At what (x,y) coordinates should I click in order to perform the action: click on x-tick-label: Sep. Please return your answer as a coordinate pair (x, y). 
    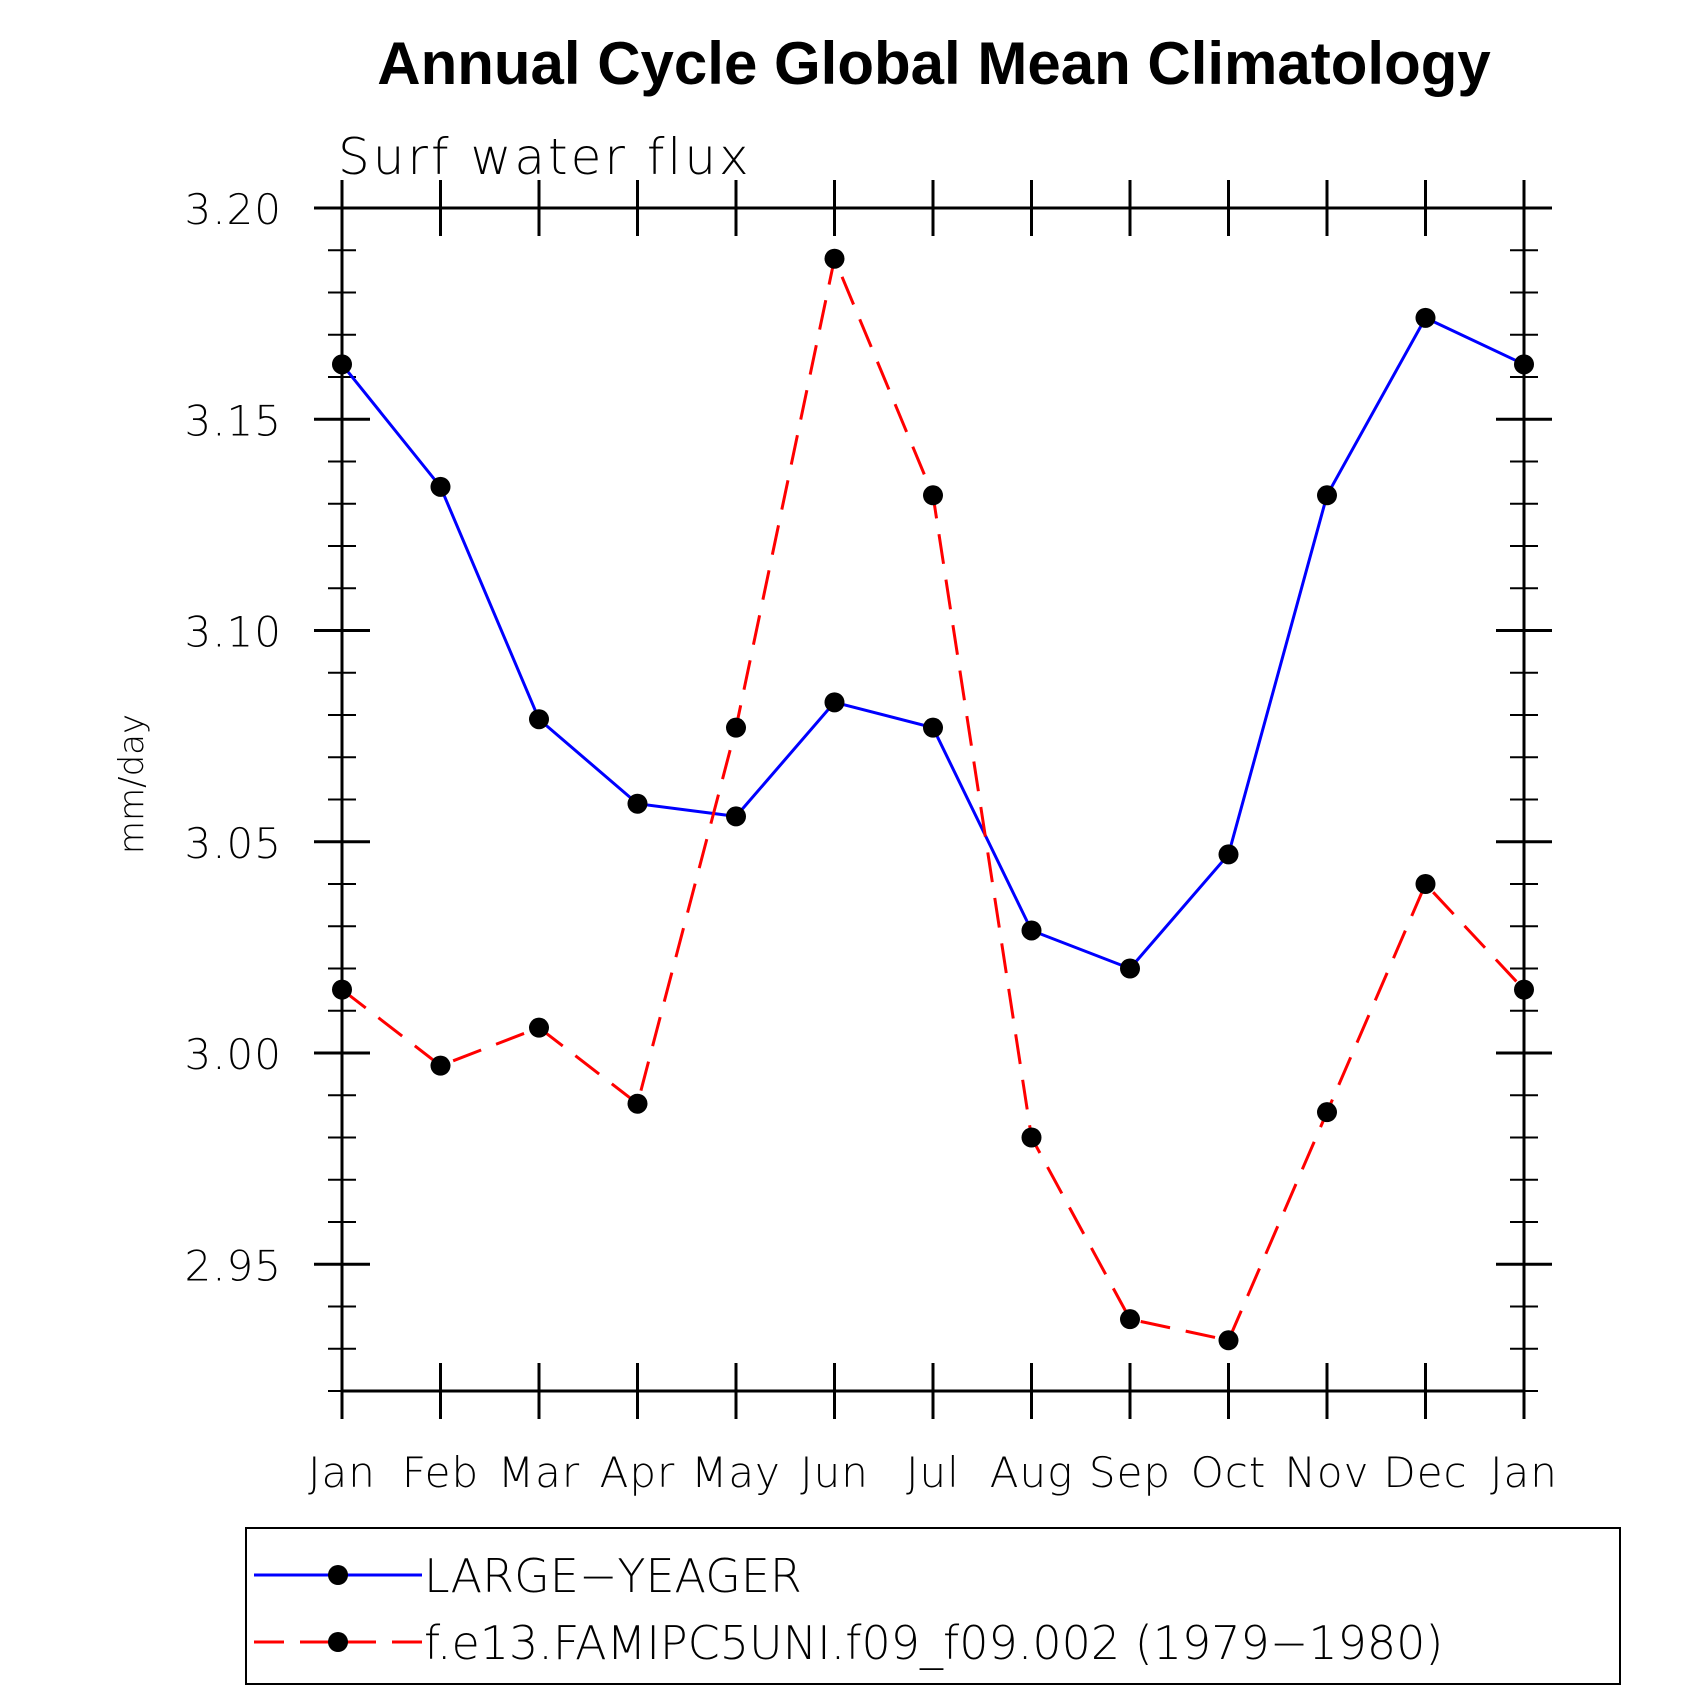
    Looking at the image, I should click on (1130, 1472).